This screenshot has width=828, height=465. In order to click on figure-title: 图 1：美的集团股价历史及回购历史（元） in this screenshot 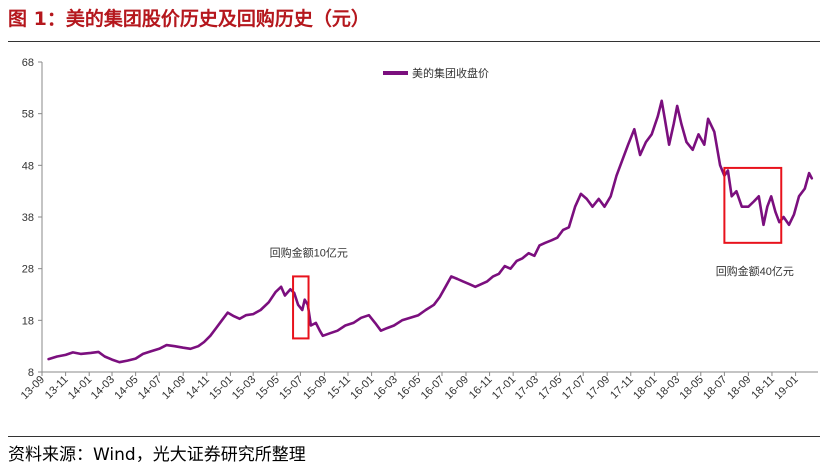, I will do `click(189, 19)`.